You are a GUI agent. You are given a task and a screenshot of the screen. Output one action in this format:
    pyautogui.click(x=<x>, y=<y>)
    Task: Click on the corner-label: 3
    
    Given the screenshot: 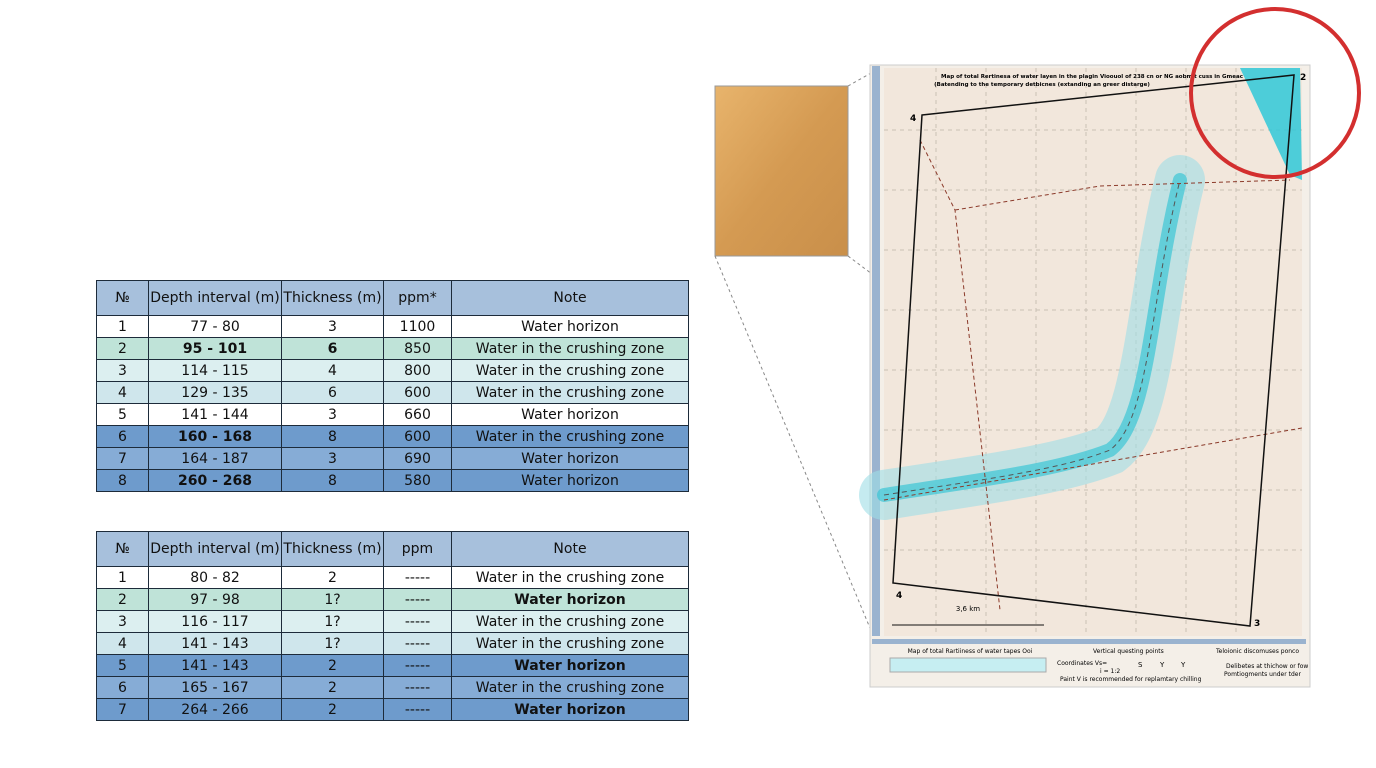 What is the action you would take?
    pyautogui.click(x=1257, y=624)
    